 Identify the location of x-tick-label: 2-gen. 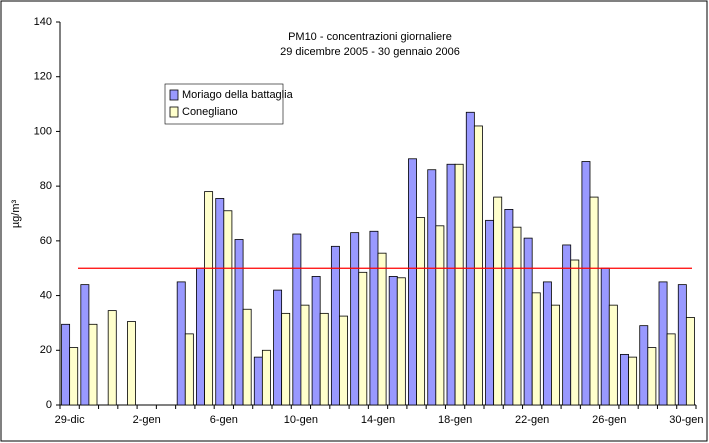
(147, 420).